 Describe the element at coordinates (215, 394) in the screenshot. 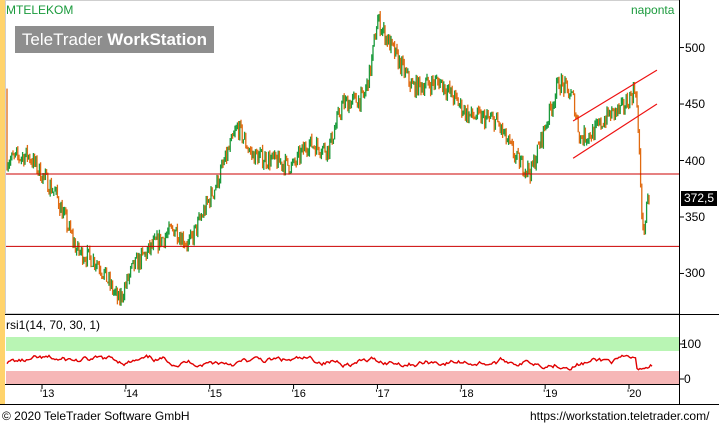

I see `time-tick-2015: '15` at that location.